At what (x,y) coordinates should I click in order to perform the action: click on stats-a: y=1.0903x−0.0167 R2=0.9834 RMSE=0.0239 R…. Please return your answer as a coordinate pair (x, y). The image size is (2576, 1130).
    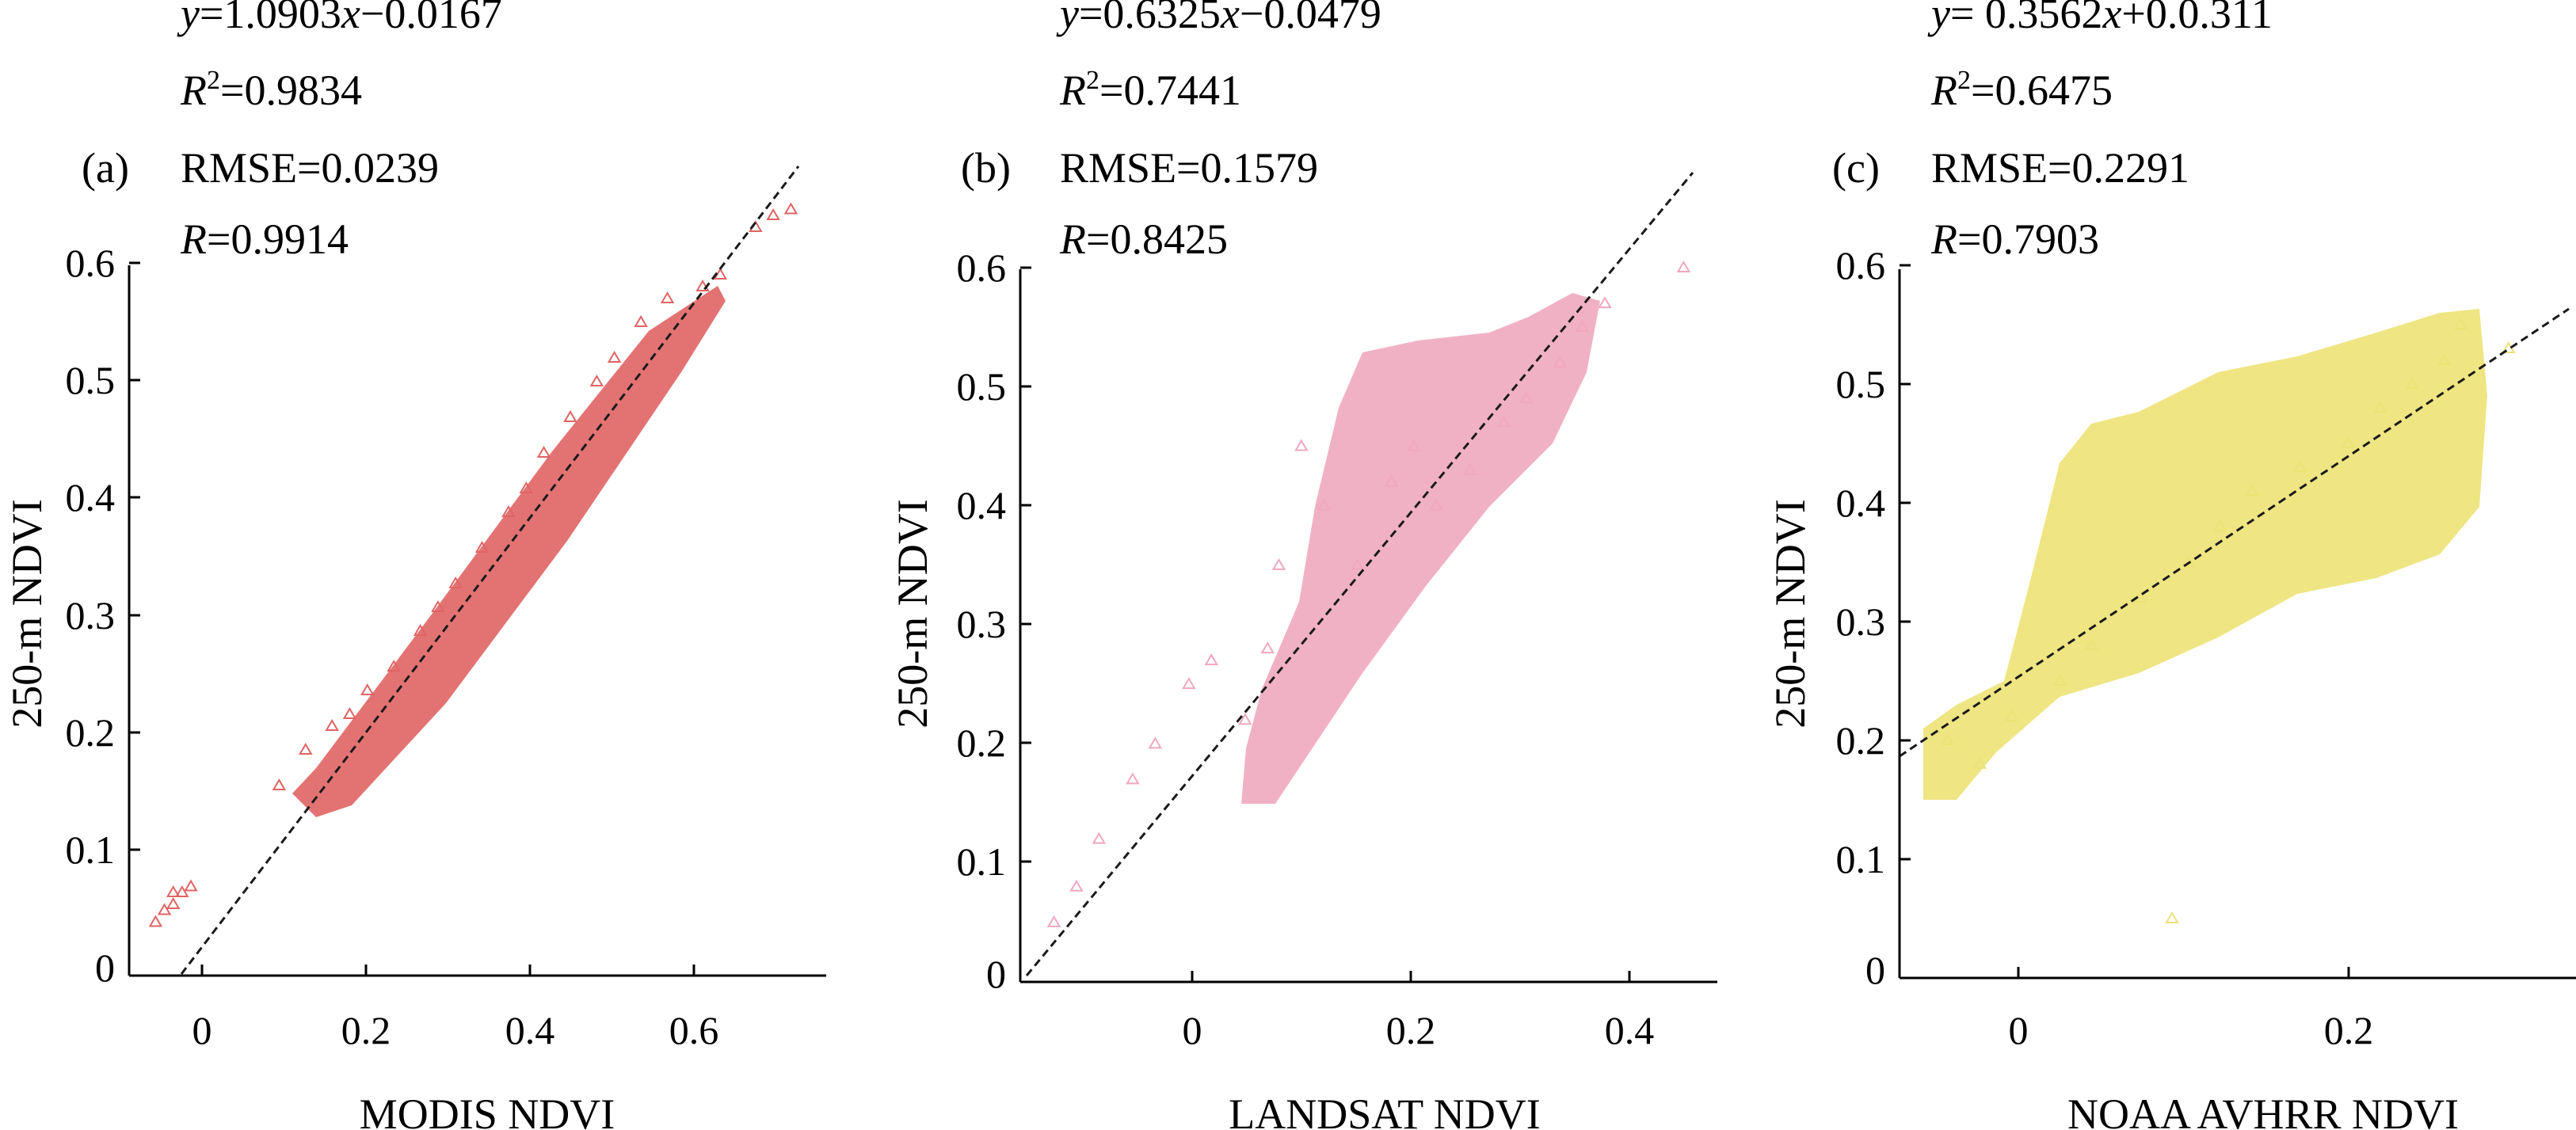
    Looking at the image, I should click on (339, 132).